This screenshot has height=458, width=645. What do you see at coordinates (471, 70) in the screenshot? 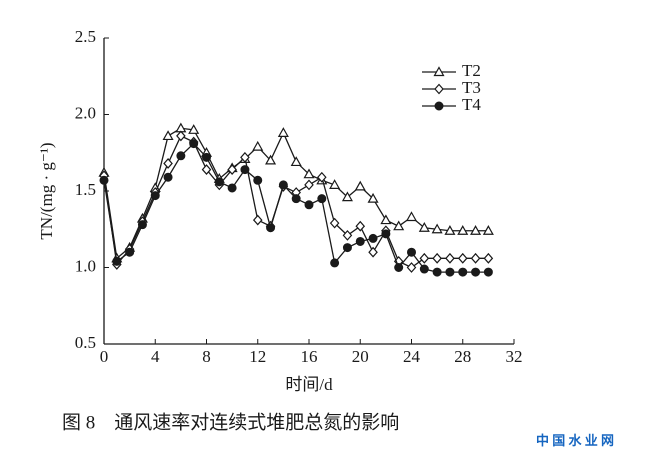
I see `legend-label: T2` at bounding box center [471, 70].